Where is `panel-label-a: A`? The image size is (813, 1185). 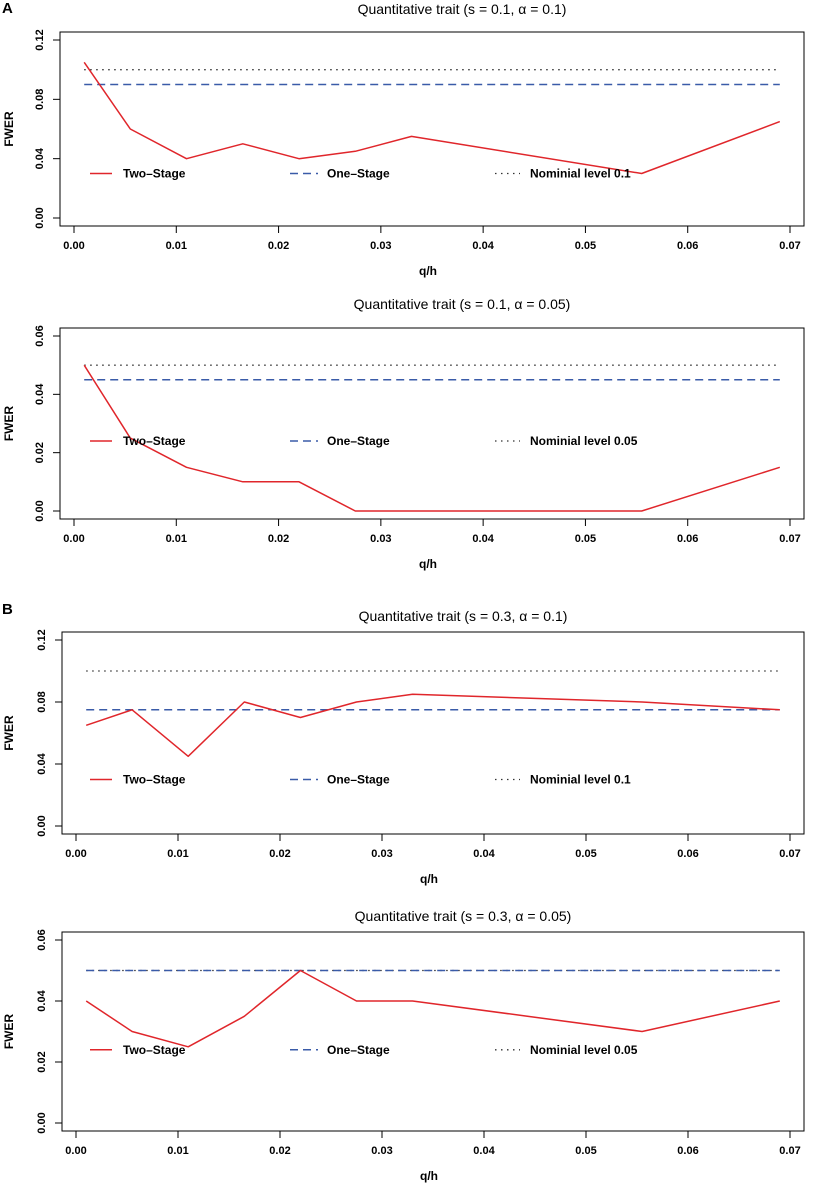
panel-label-a: A is located at coordinates (7, 8).